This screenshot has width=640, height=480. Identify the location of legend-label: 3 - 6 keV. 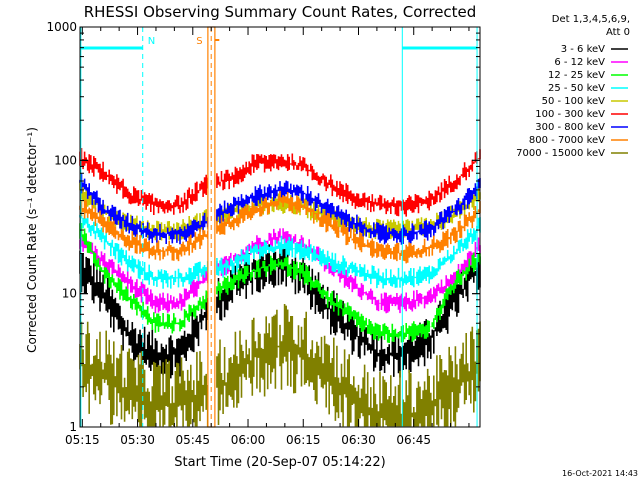
(583, 49).